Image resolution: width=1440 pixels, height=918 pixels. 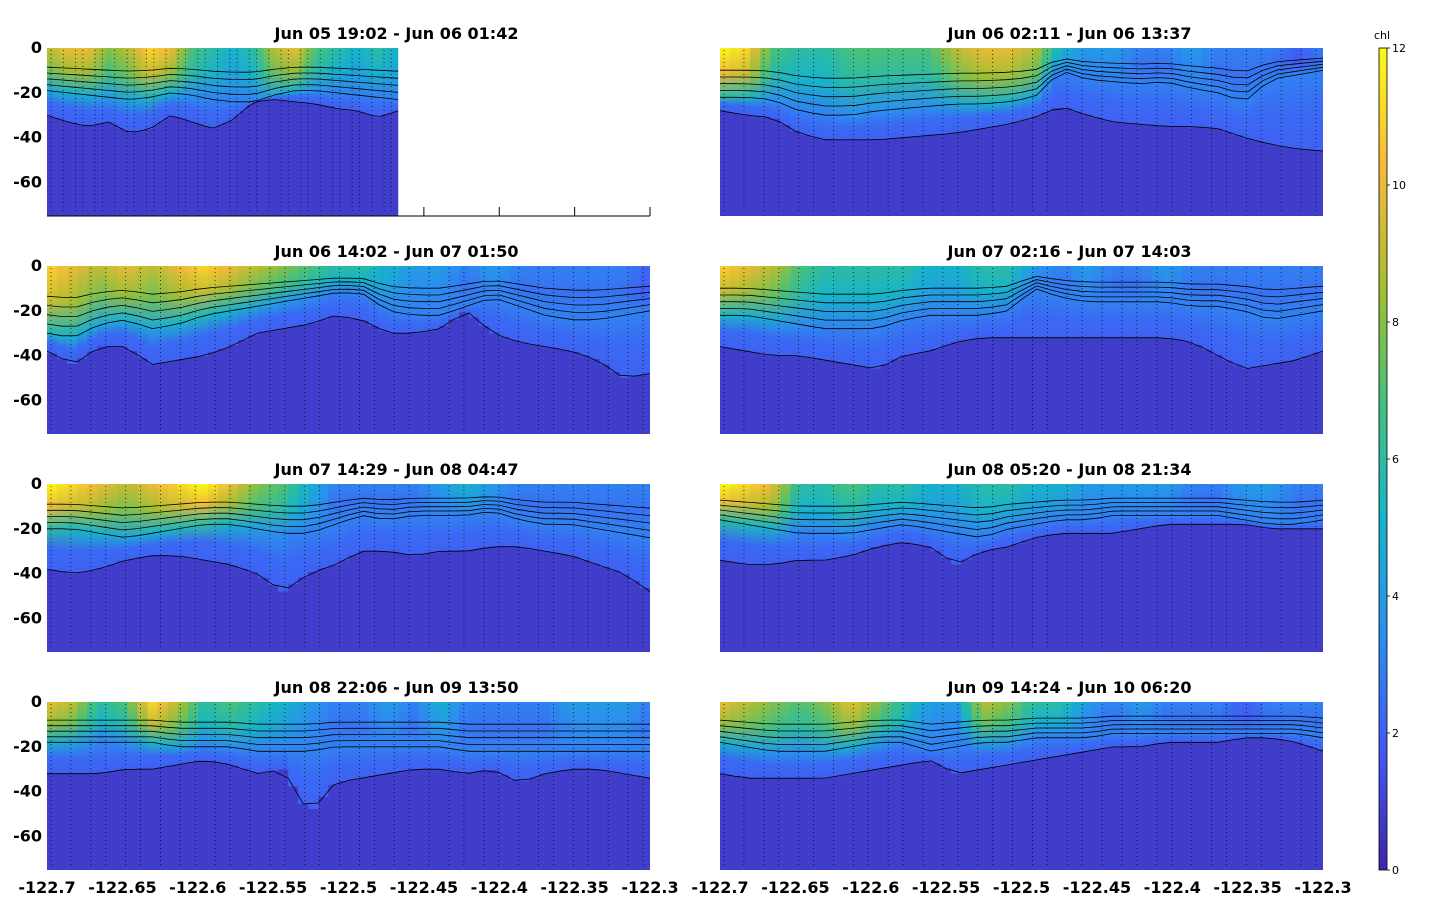 I want to click on section-panel: Jun 07 14:29 - Jun 08 04:47 0 -20 -40 -60, so click(x=331, y=556).